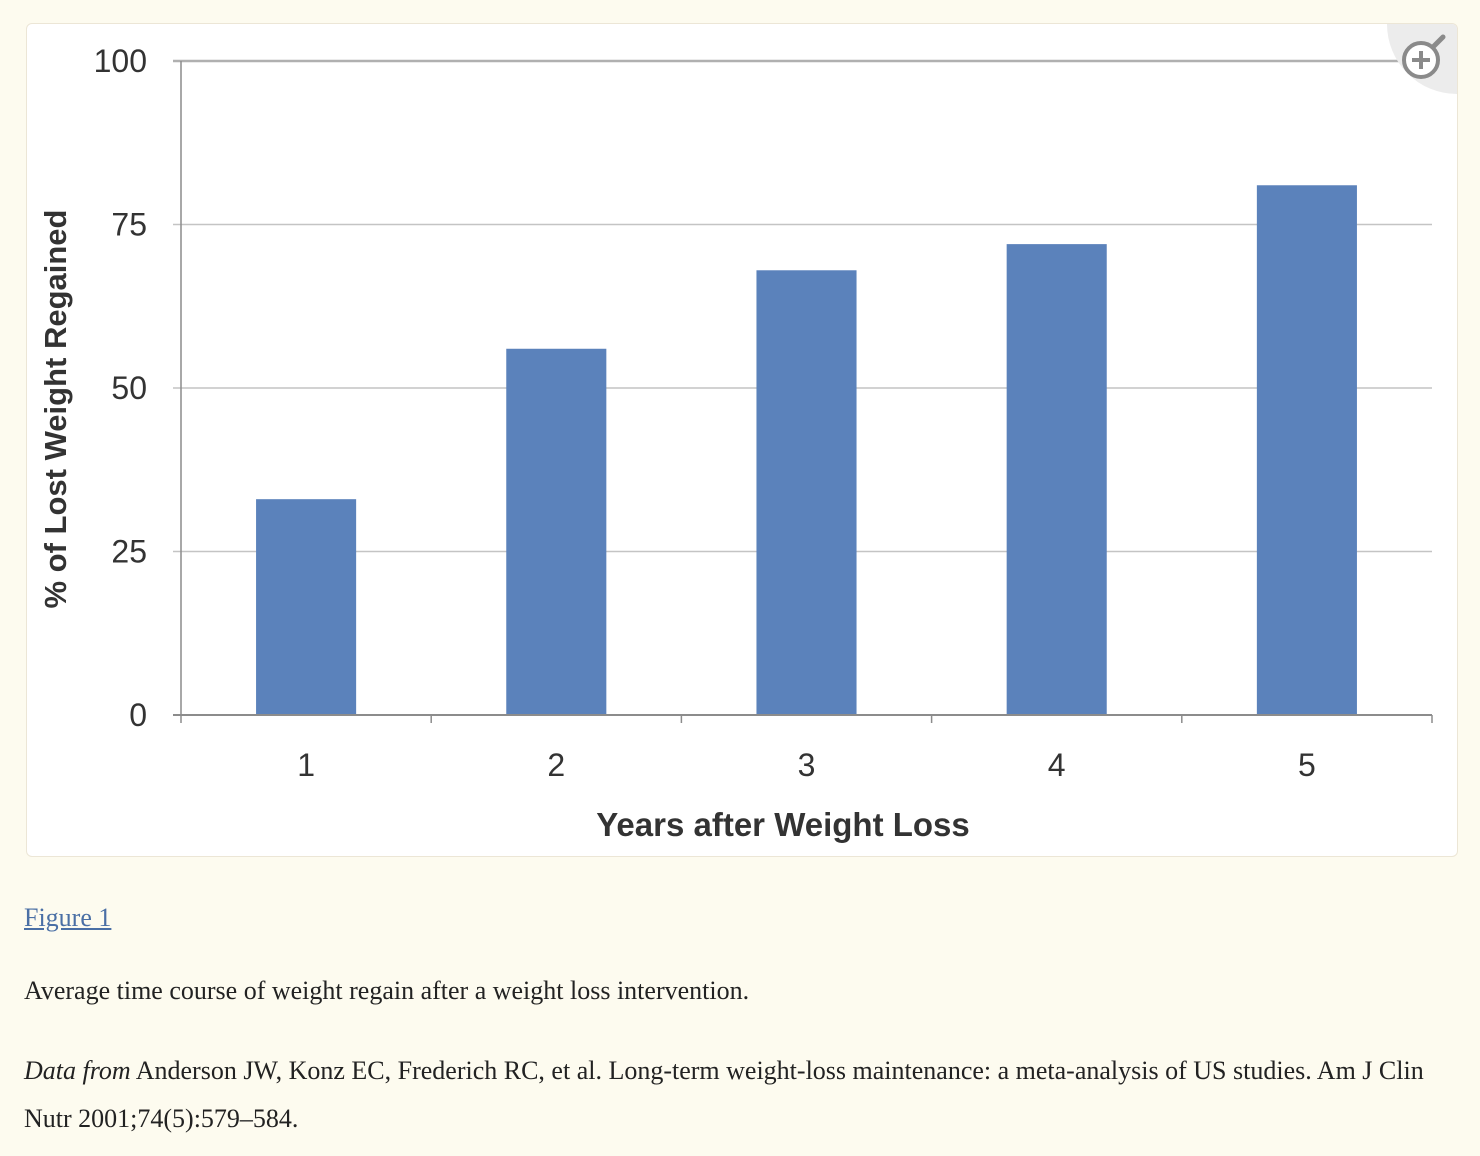 The height and width of the screenshot is (1156, 1480). What do you see at coordinates (55, 409) in the screenshot?
I see `y-axis-title: % of Lost Weight Regained` at bounding box center [55, 409].